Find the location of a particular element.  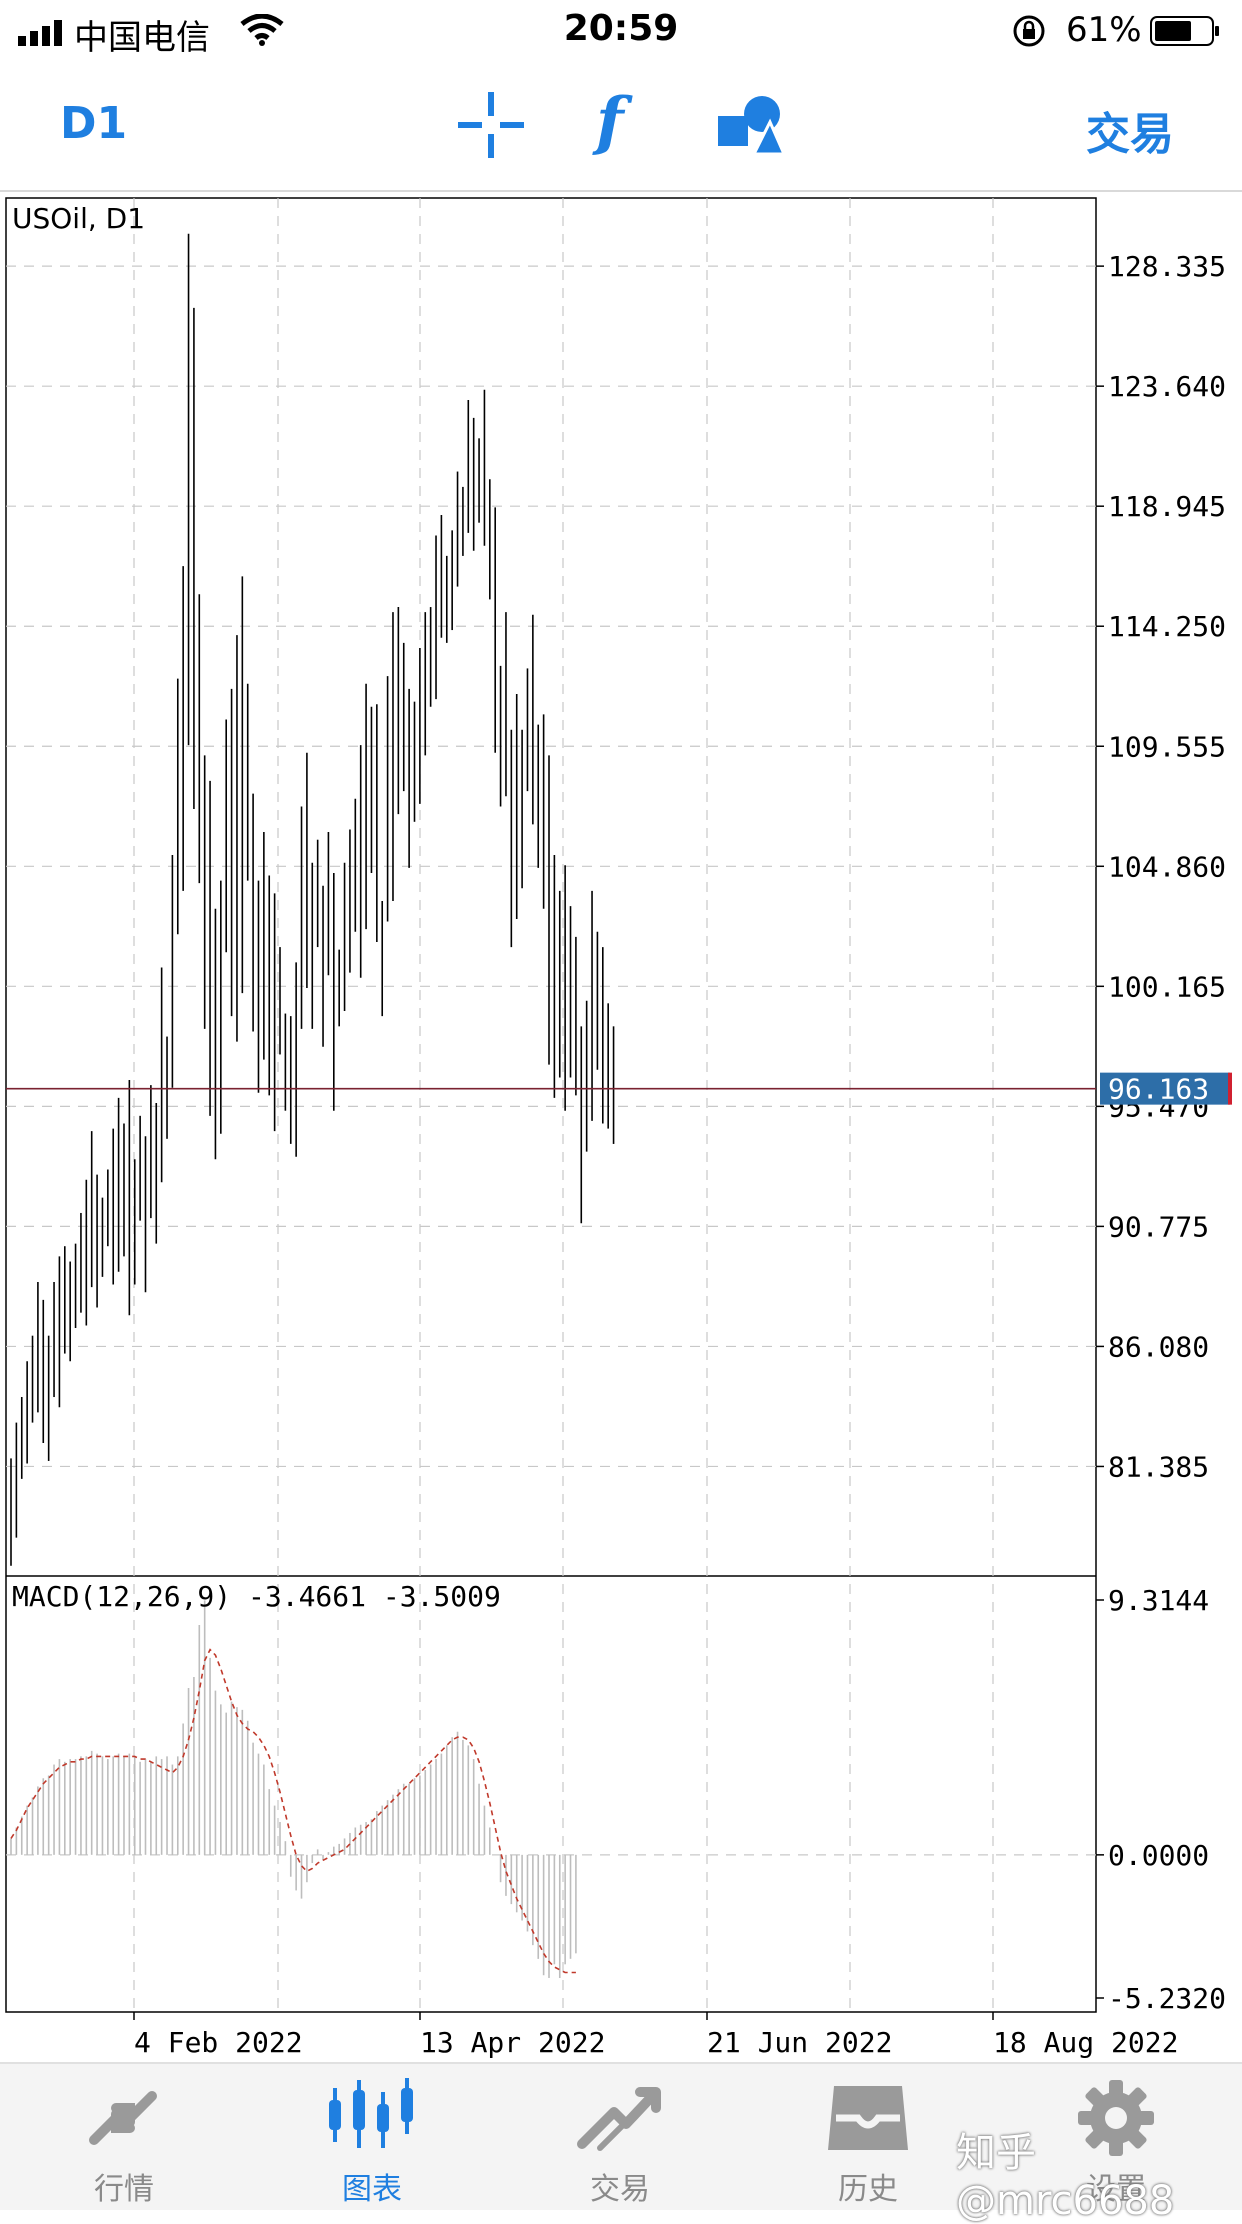

current-price-tag is located at coordinates (1165, 1088).